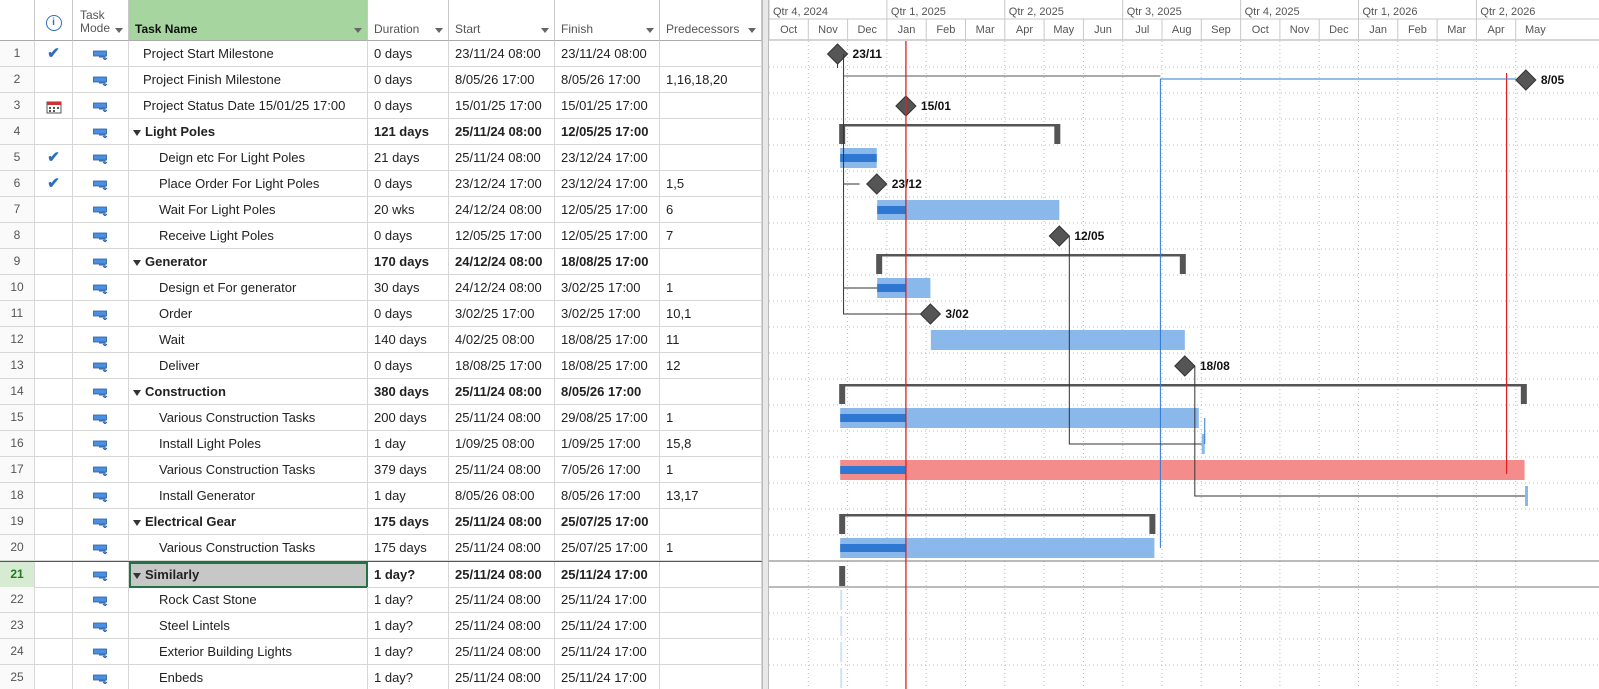 This screenshot has width=1599, height=689. What do you see at coordinates (607, 288) in the screenshot?
I see `finish-cell: 3/02/25 17:00` at bounding box center [607, 288].